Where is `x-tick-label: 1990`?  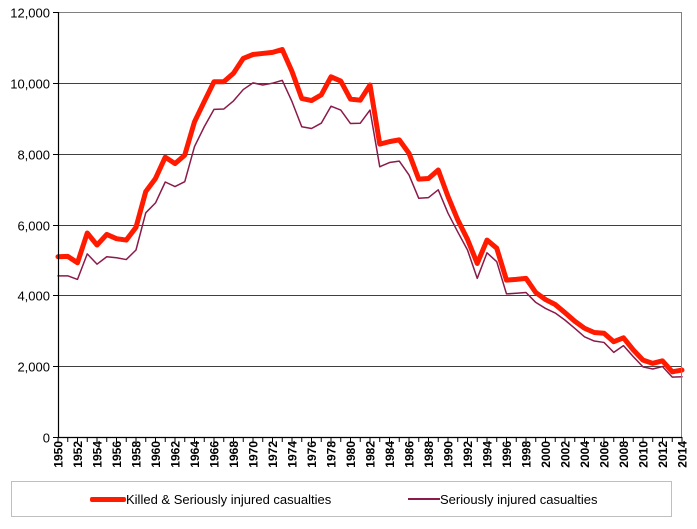 x-tick-label: 1990 is located at coordinates (449, 454).